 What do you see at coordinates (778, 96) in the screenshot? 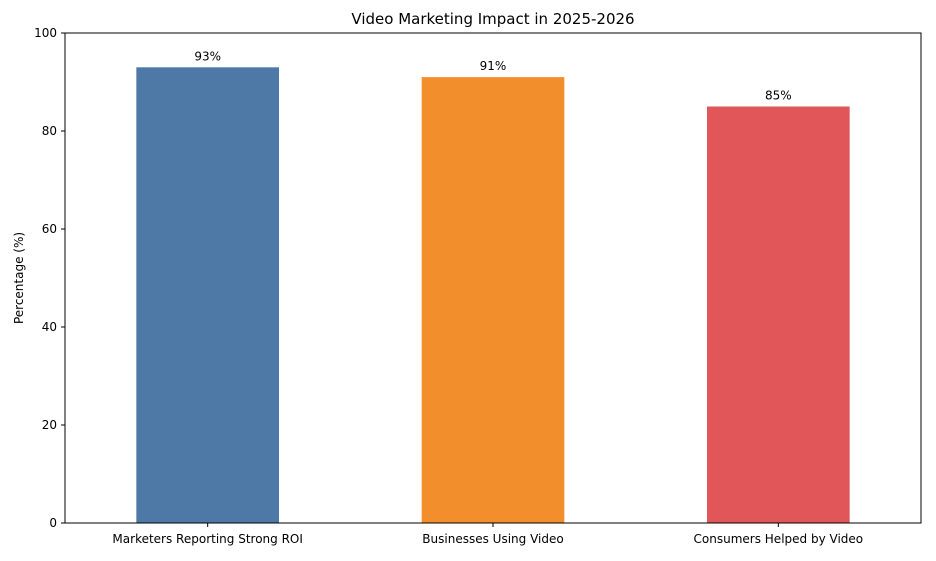
I see `data-label: 85%` at bounding box center [778, 96].